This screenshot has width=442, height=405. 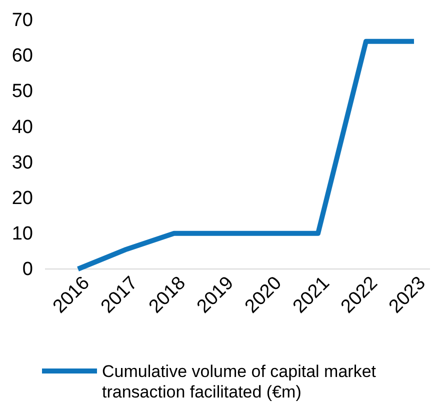 I want to click on y-tick-label: 10, so click(x=22, y=234).